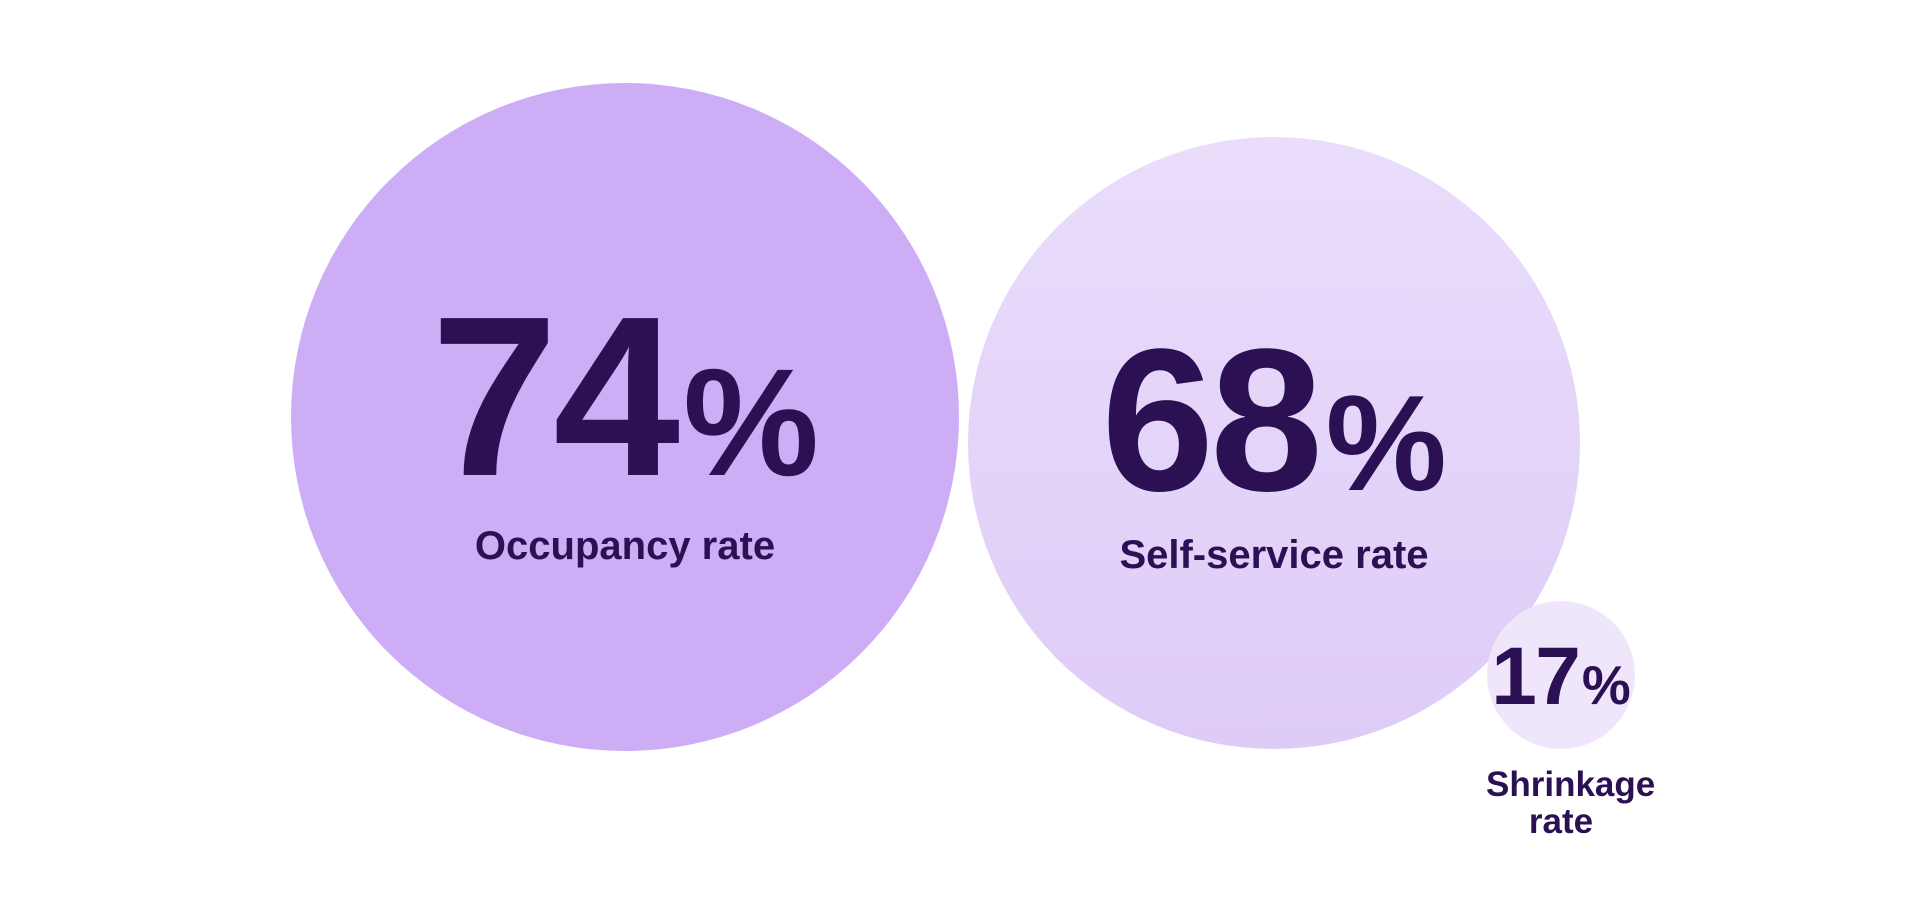 This screenshot has height=922, width=1920. I want to click on occupancy-digits: 74, so click(555, 397).